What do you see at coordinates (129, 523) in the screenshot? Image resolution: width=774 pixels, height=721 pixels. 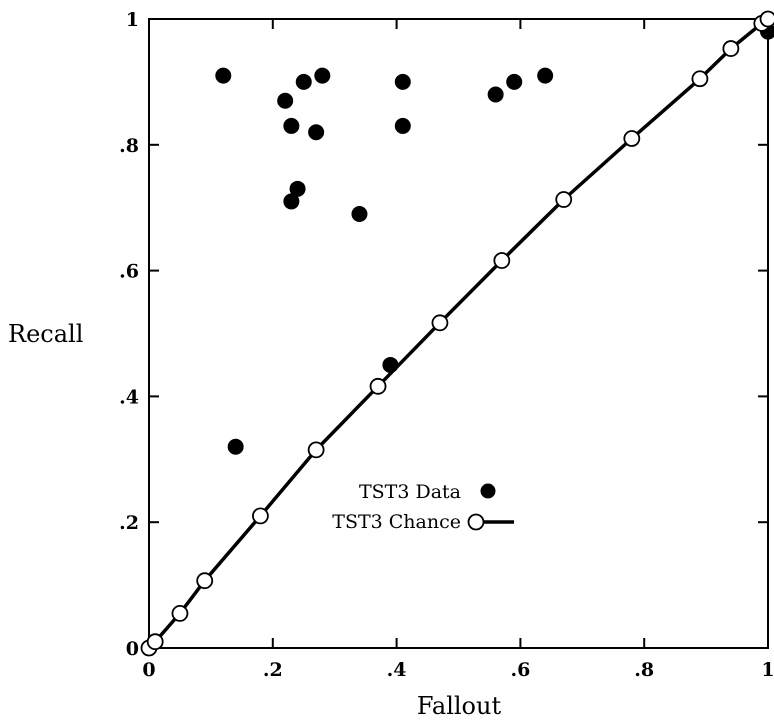 I see `y-tick-label: .2` at bounding box center [129, 523].